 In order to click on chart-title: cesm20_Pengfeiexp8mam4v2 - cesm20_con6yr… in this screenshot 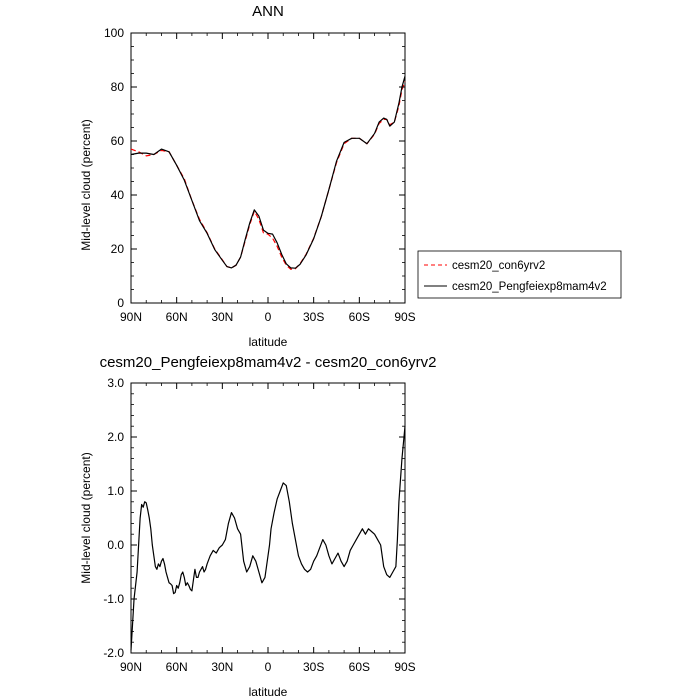, I will do `click(268, 362)`.